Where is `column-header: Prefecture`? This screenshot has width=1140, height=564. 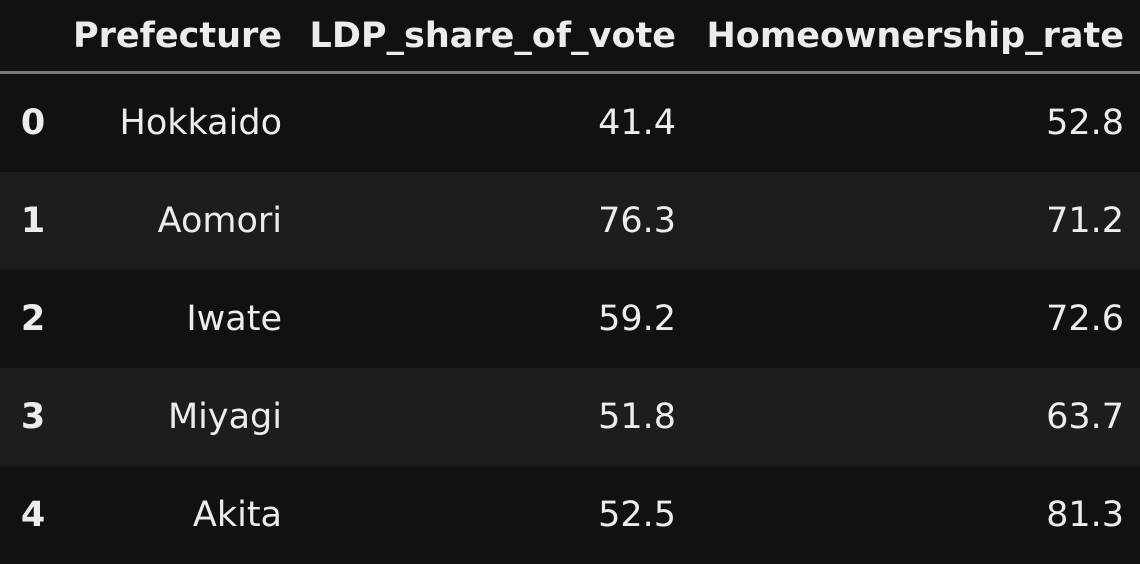 column-header: Prefecture is located at coordinates (177, 35).